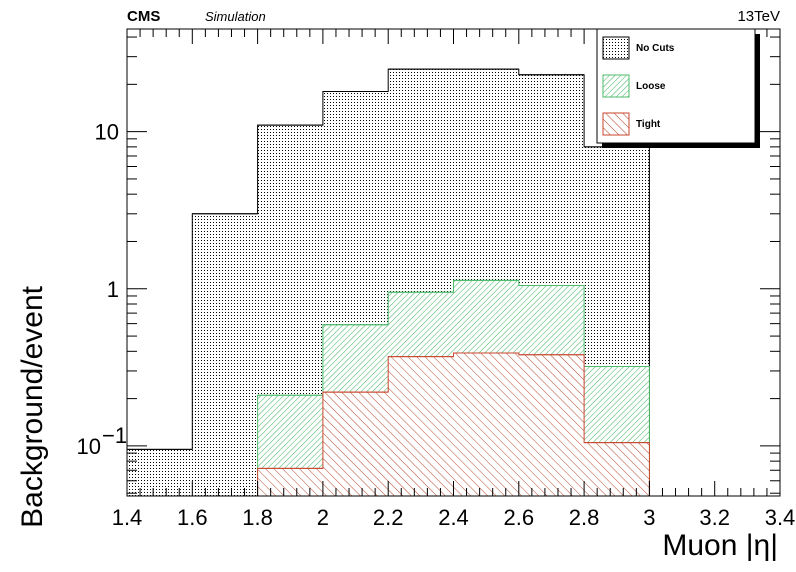  Describe the element at coordinates (678, 88) in the screenshot. I see `legend: No Cuts Loose Tight` at that location.